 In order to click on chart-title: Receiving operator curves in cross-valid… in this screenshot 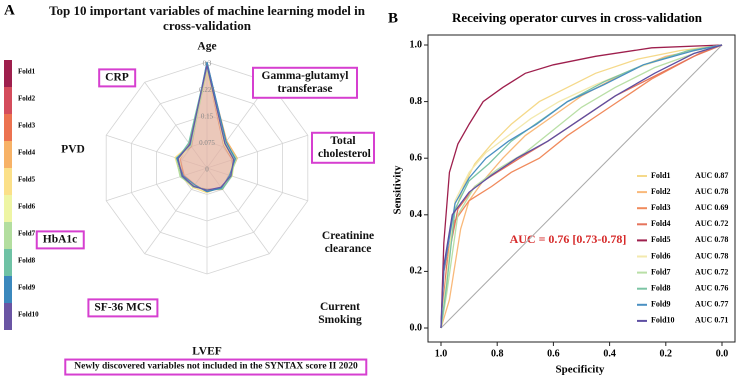, I will do `click(577, 17)`.